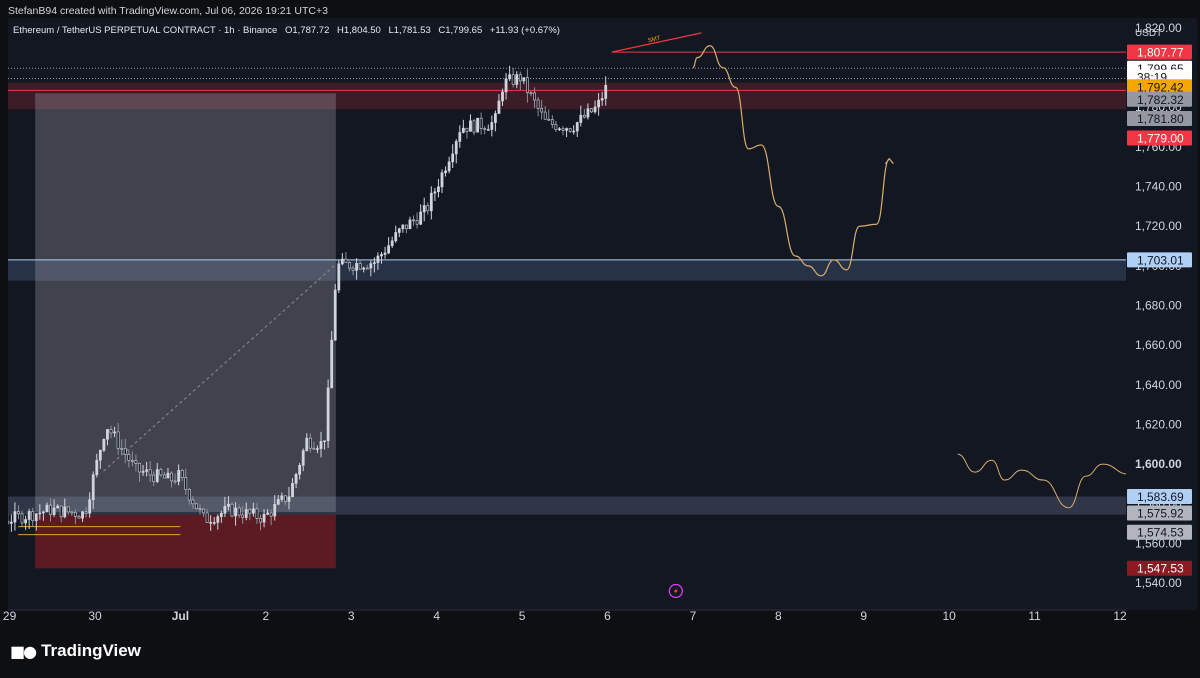  What do you see at coordinates (359, 30) in the screenshot?
I see `ohlc-high: H1,804.50` at bounding box center [359, 30].